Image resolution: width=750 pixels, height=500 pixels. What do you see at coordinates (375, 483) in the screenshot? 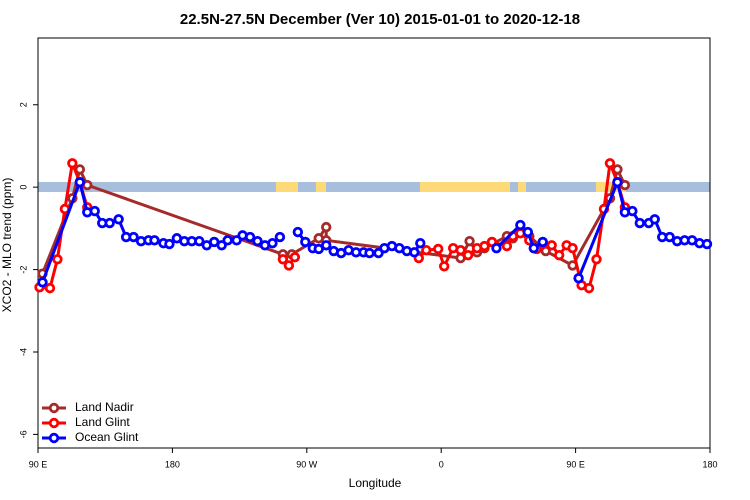
I see `x-axis-label: Longitude` at bounding box center [375, 483].